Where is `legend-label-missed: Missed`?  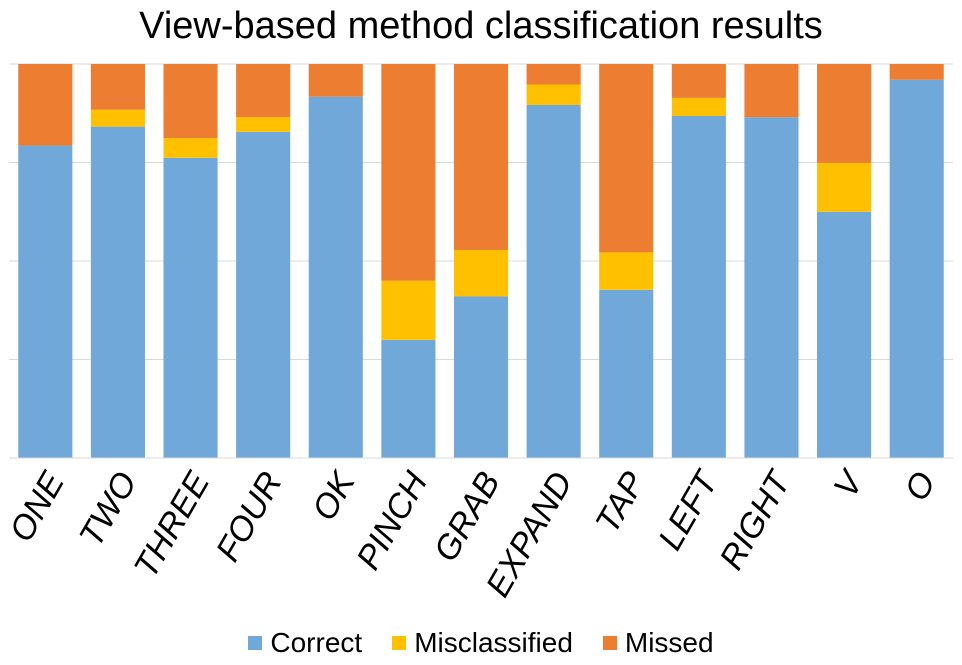
legend-label-missed: Missed is located at coordinates (669, 642).